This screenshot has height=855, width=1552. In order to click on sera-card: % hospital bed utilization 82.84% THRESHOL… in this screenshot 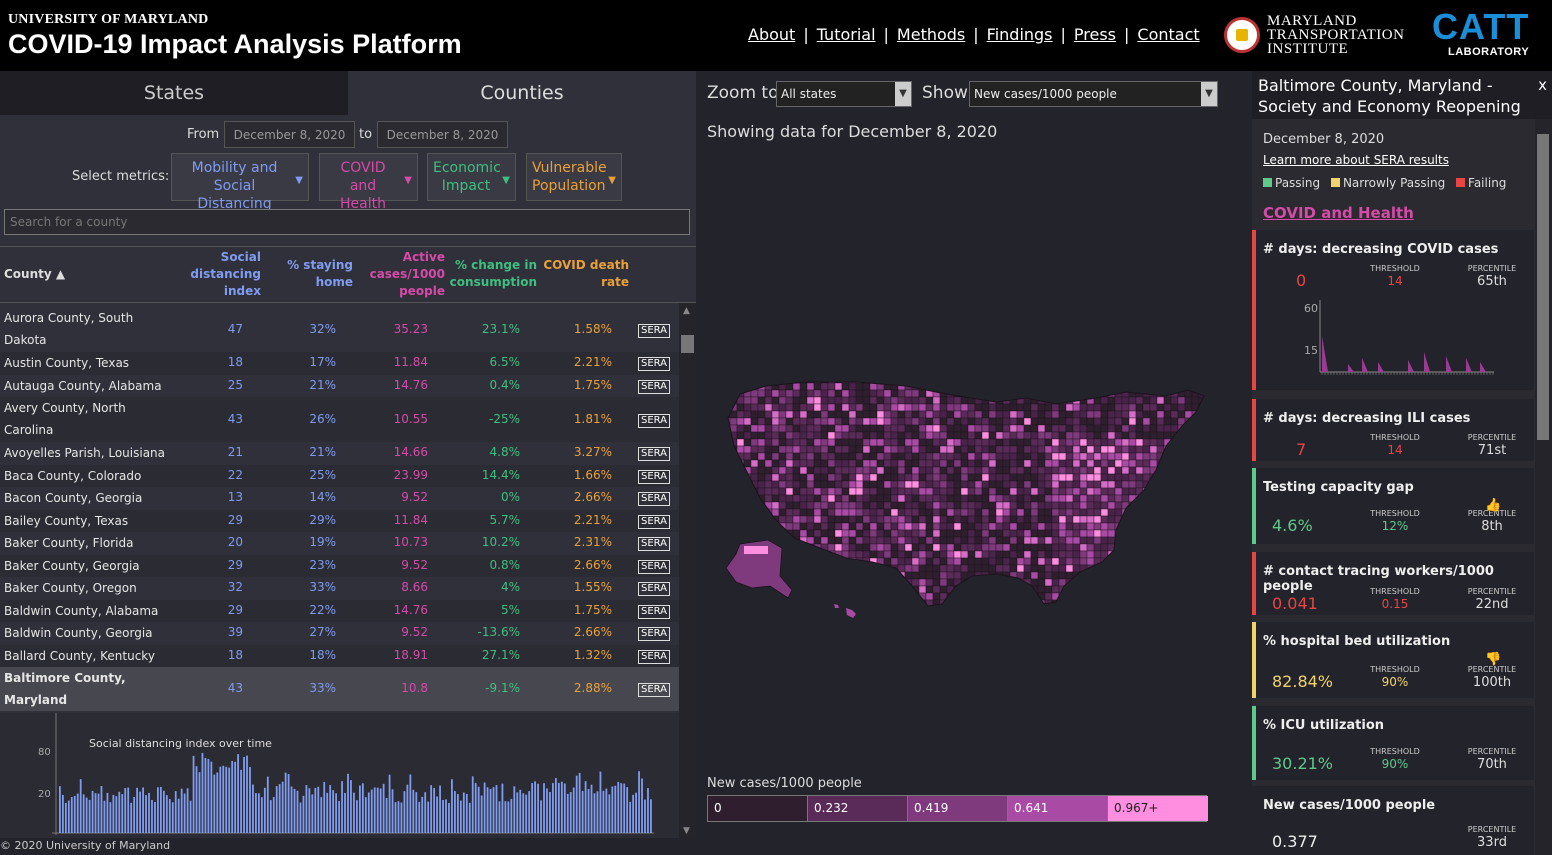, I will do `click(1393, 660)`.